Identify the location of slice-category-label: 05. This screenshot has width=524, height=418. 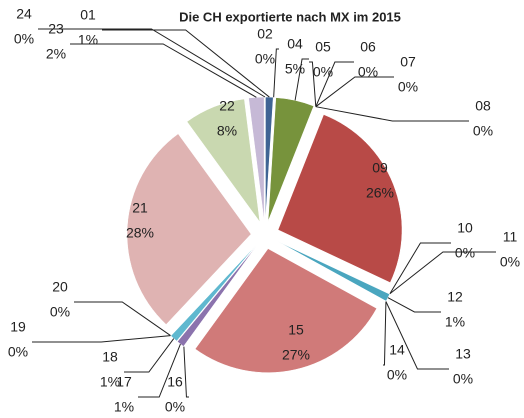
(323, 47).